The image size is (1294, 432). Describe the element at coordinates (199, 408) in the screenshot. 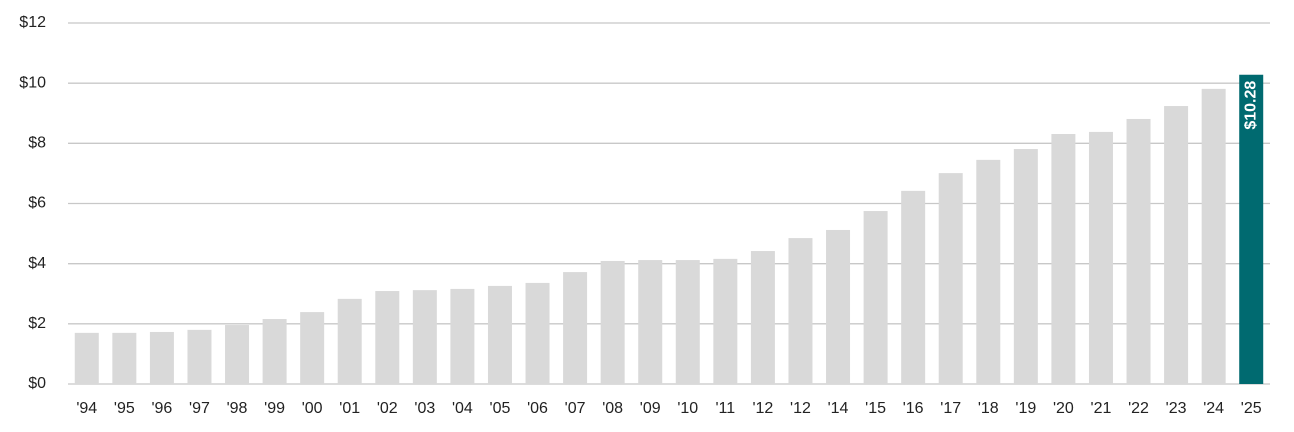

I see `x-tick-label: '97` at that location.